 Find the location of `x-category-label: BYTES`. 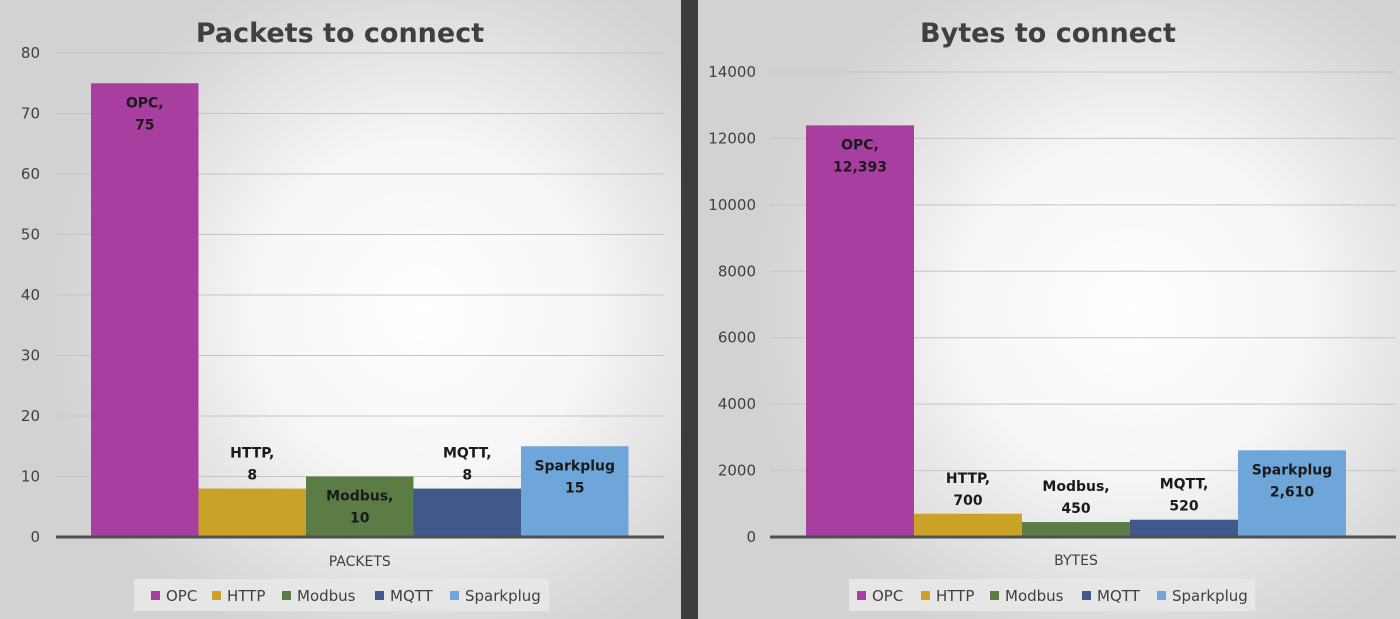

x-category-label: BYTES is located at coordinates (1076, 561).